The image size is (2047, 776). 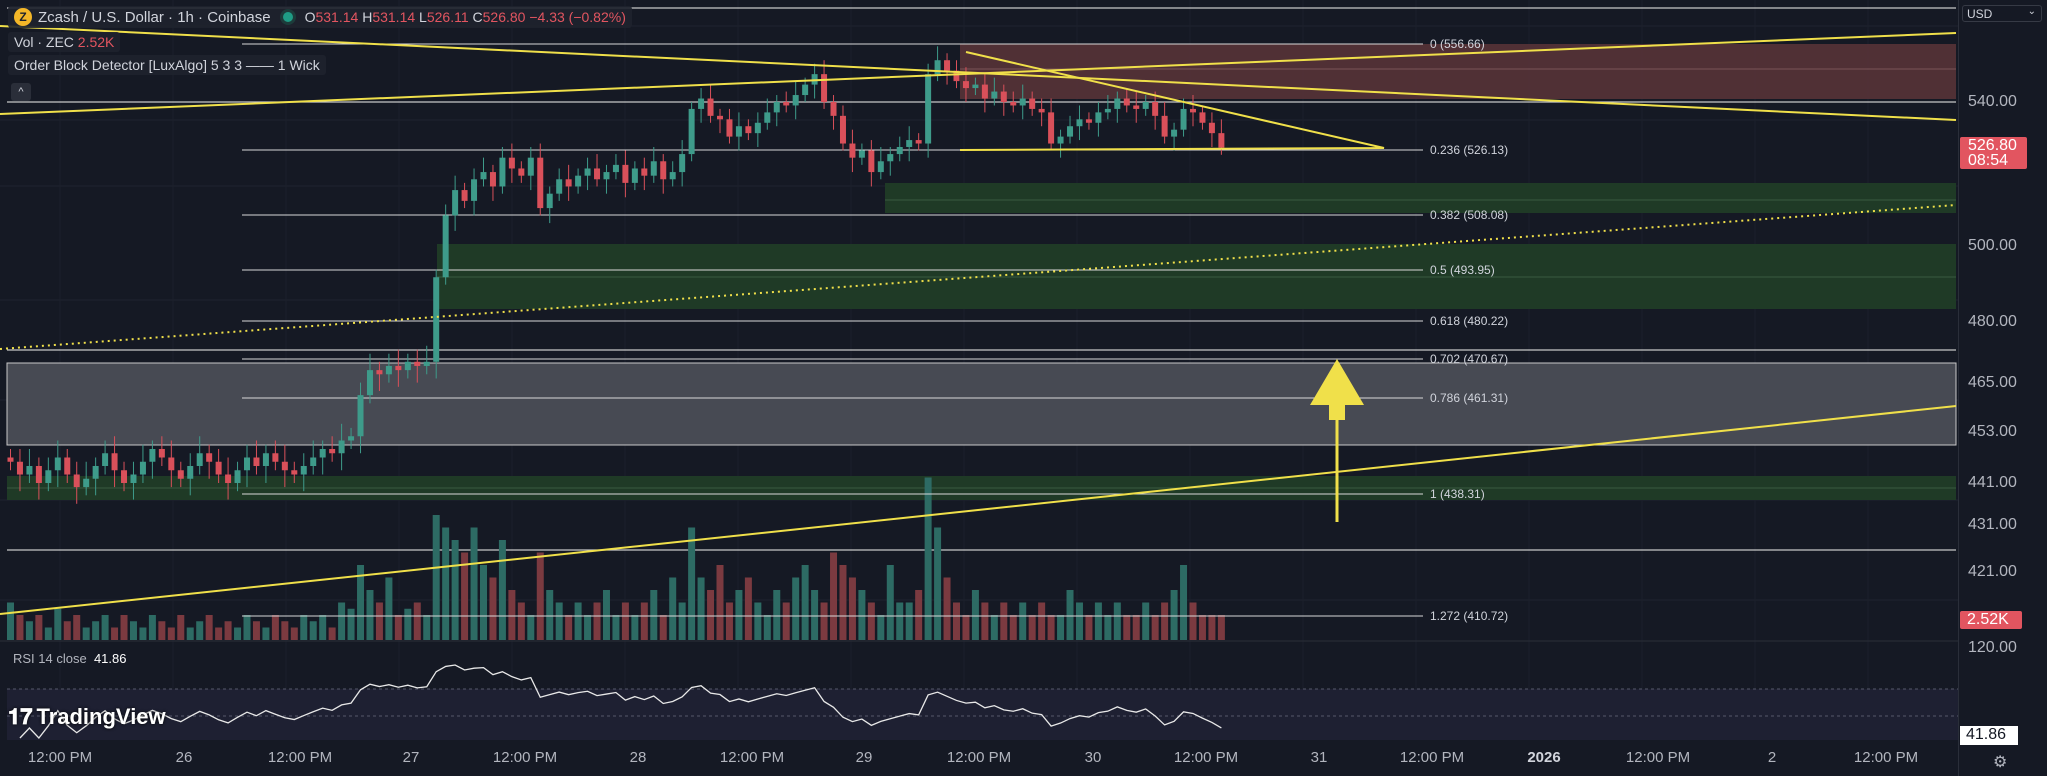 What do you see at coordinates (1992, 246) in the screenshot?
I see `price-axis-label: 500.00` at bounding box center [1992, 246].